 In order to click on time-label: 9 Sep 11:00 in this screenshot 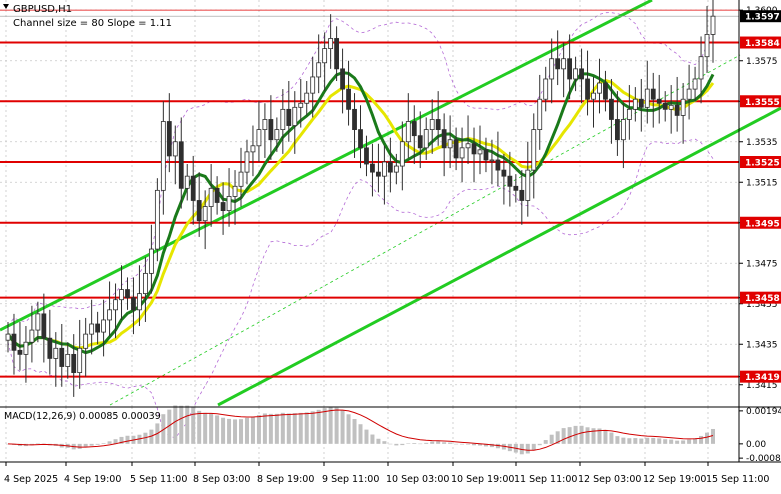, I will do `click(350, 479)`.